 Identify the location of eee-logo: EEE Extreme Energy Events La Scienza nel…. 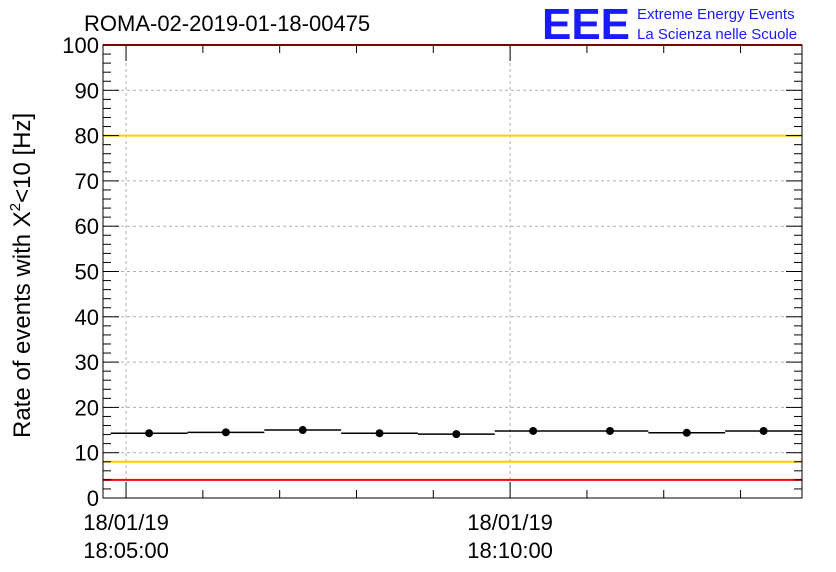
(669, 24).